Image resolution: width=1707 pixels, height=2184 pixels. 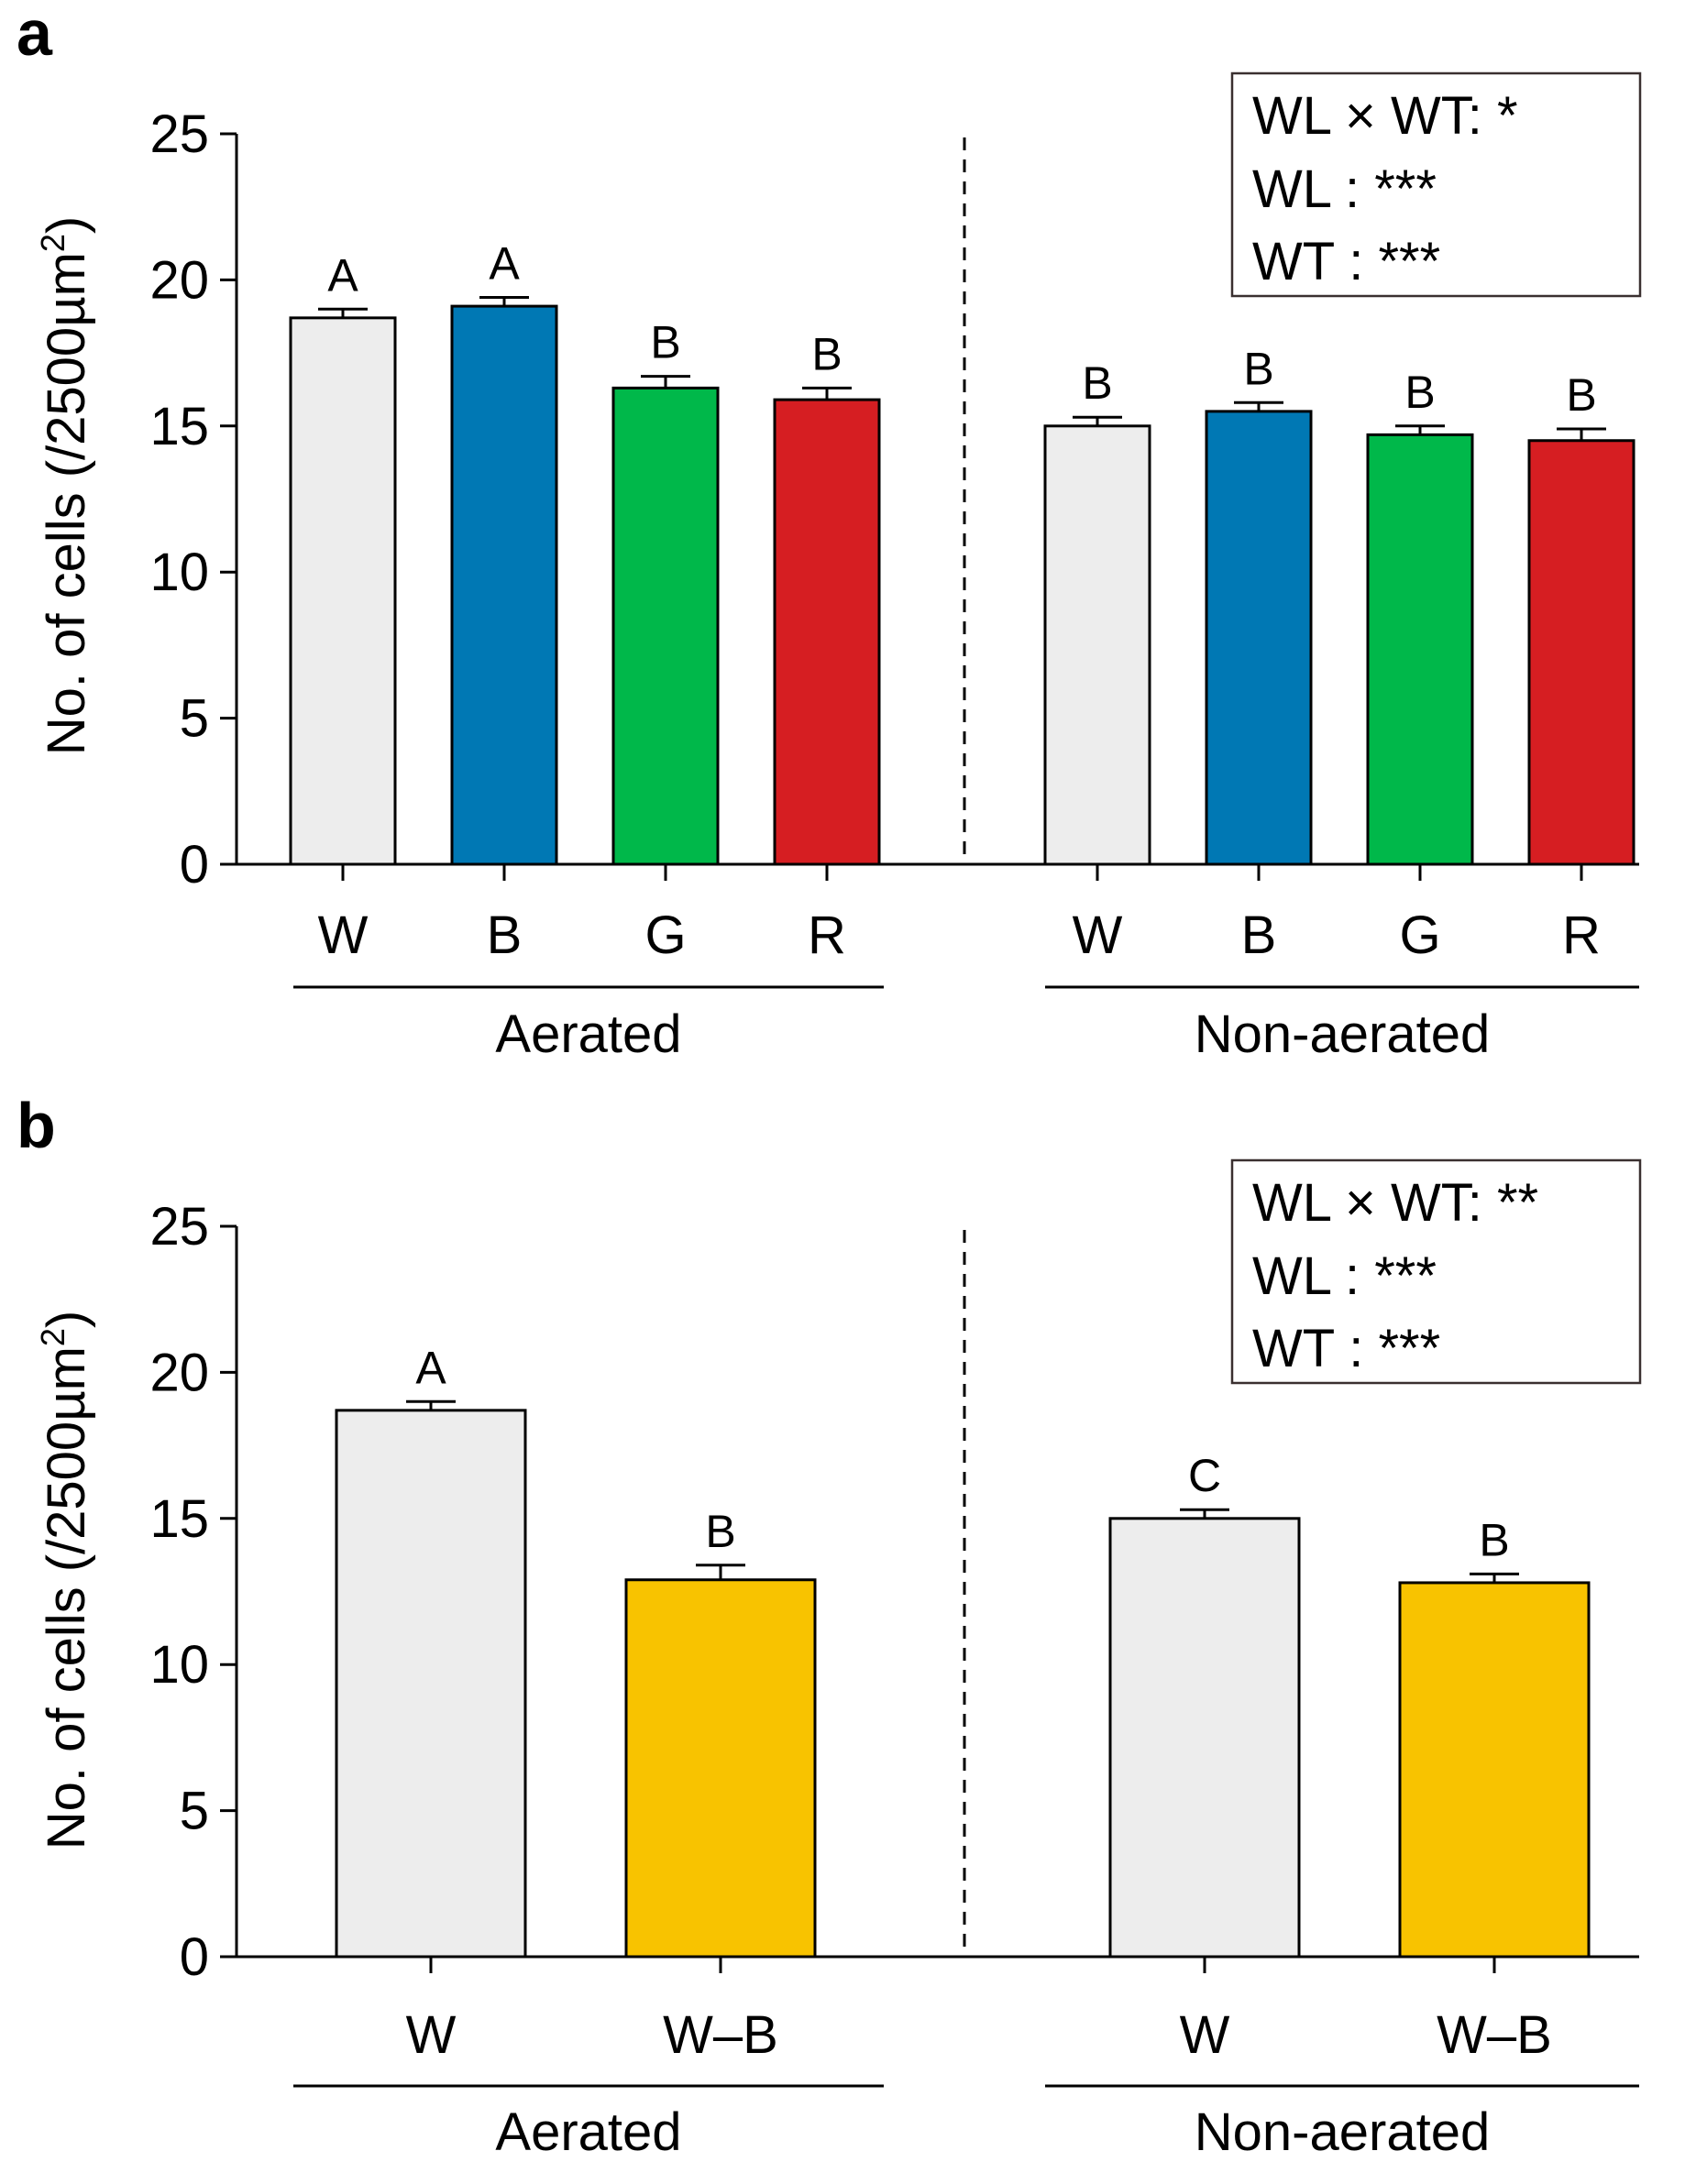 What do you see at coordinates (1344, 1276) in the screenshot?
I see `panel-b-legend-line-2: WL : ***` at bounding box center [1344, 1276].